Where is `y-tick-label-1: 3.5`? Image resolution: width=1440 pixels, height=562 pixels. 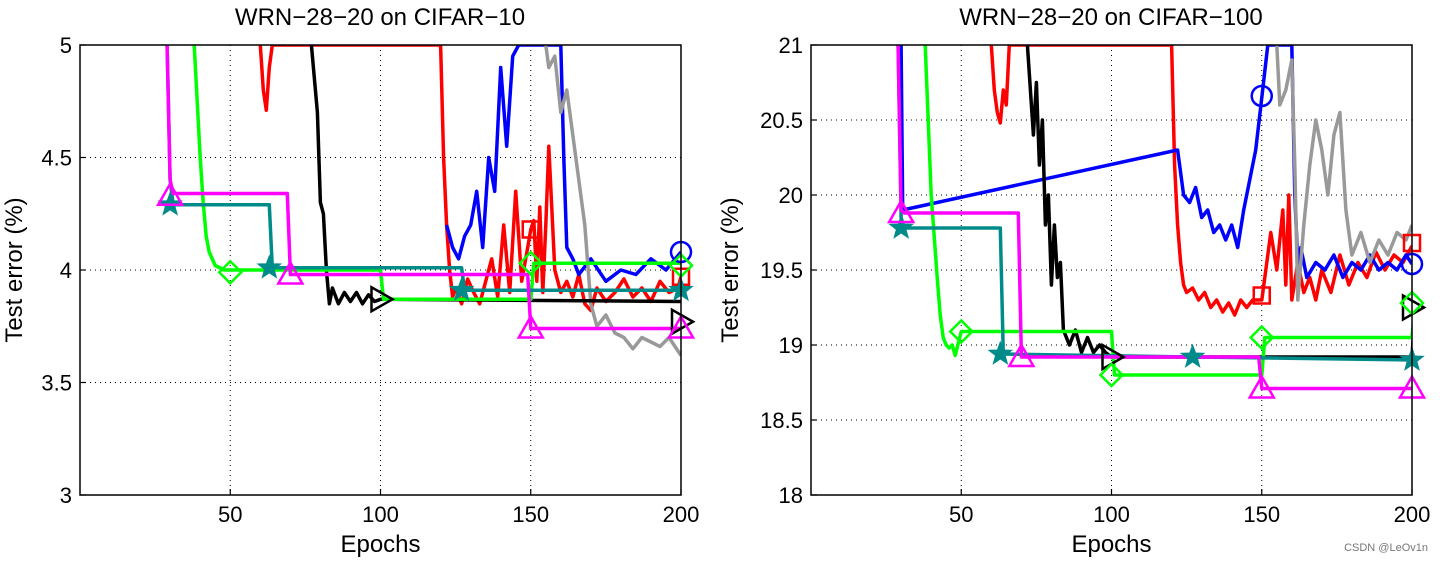 y-tick-label-1: 3.5 is located at coordinates (56, 383).